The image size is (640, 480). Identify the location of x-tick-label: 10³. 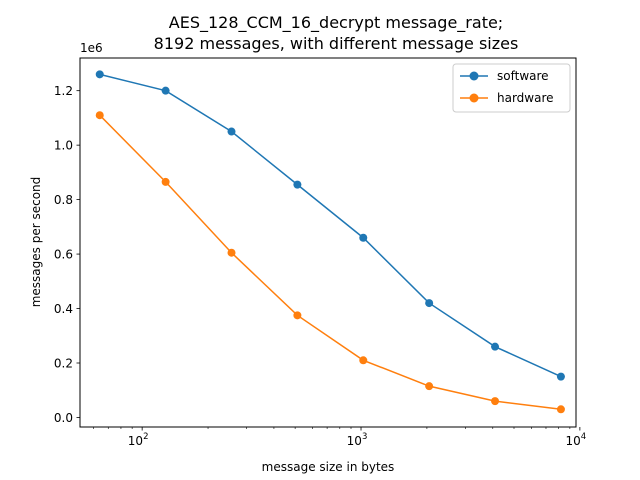
(357, 440).